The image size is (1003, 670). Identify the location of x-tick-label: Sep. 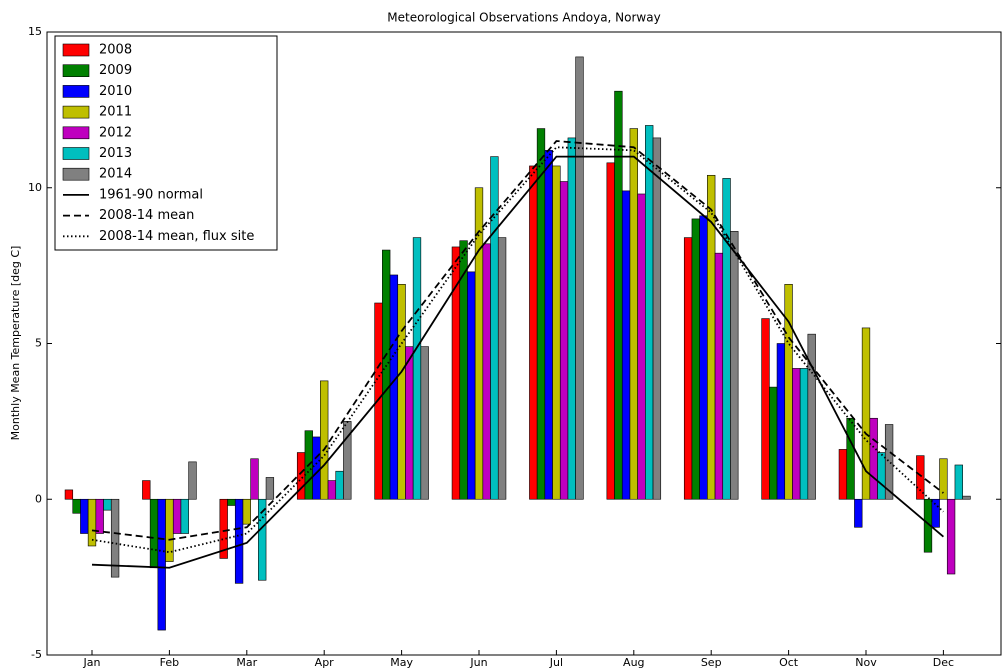
(711, 662).